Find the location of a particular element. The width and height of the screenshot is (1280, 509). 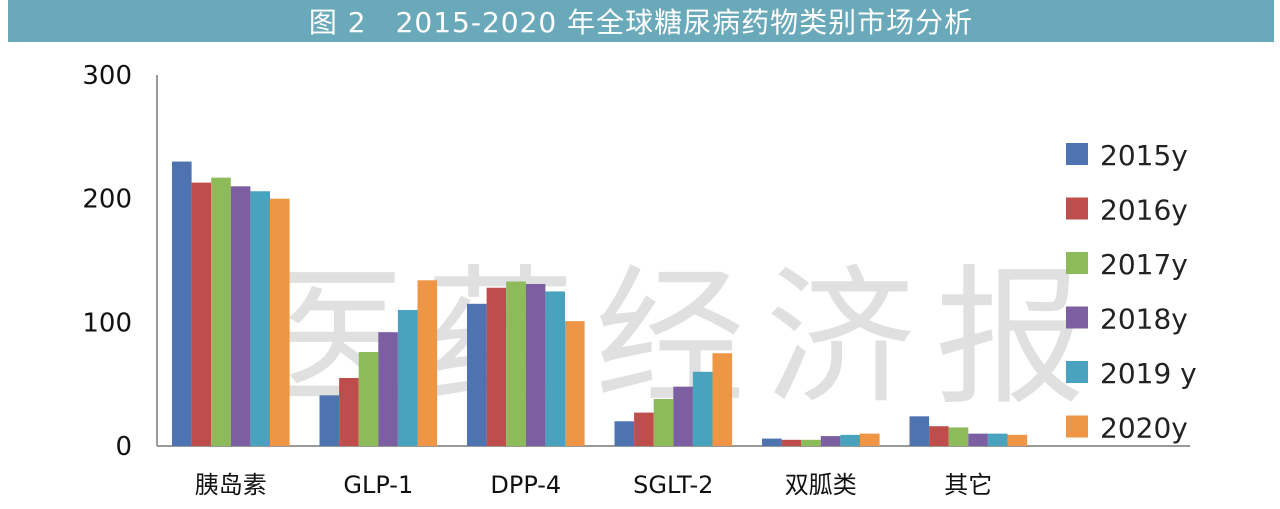

legend-label: 2018y is located at coordinates (1144, 319).